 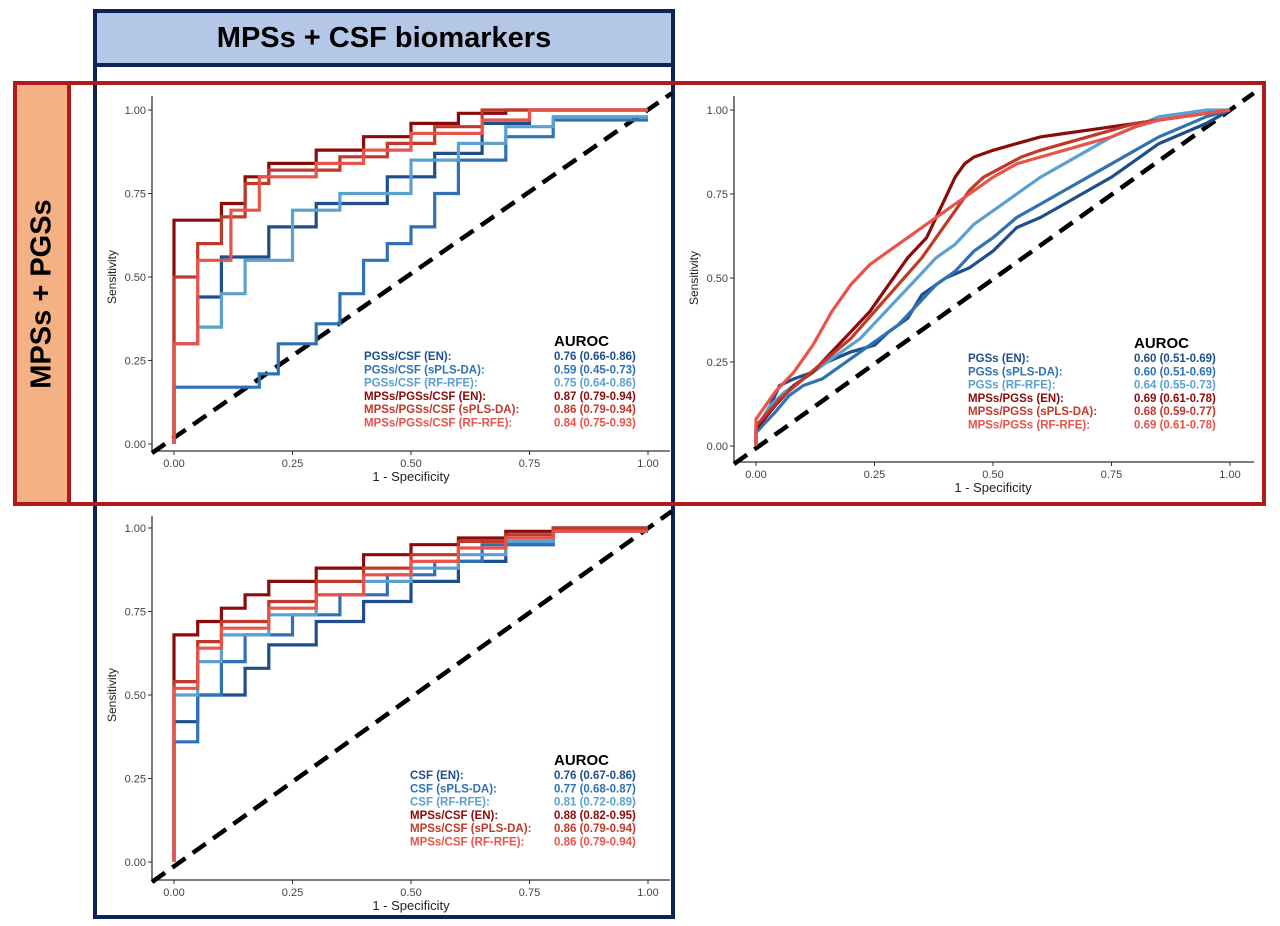 I want to click on legend-entry-auroc: 0.68 (0.59-0.77), so click(x=1175, y=412).